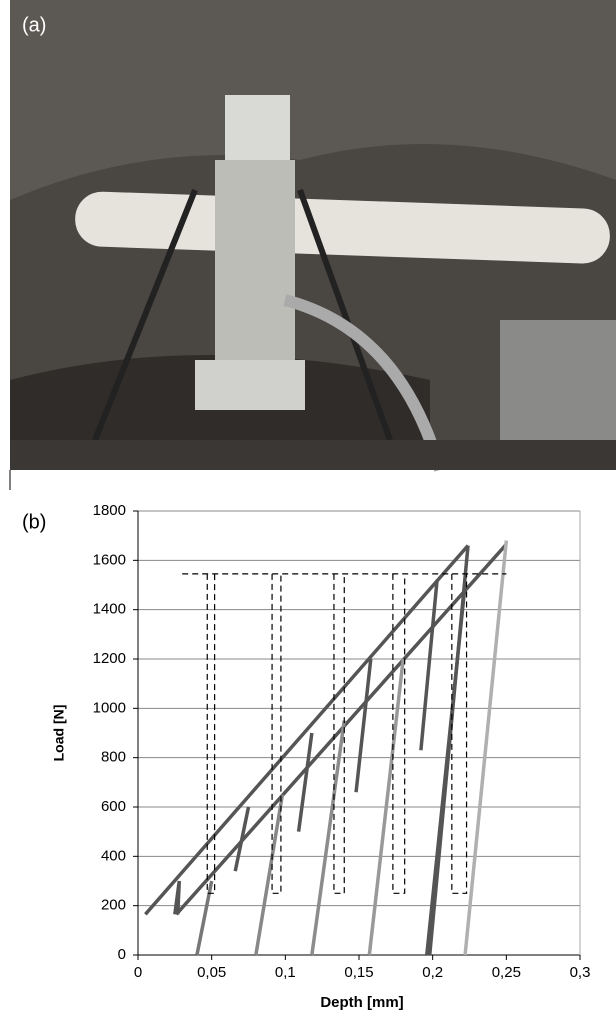 This screenshot has height=1022, width=616. I want to click on y-tick-label: 1400, so click(109, 609).